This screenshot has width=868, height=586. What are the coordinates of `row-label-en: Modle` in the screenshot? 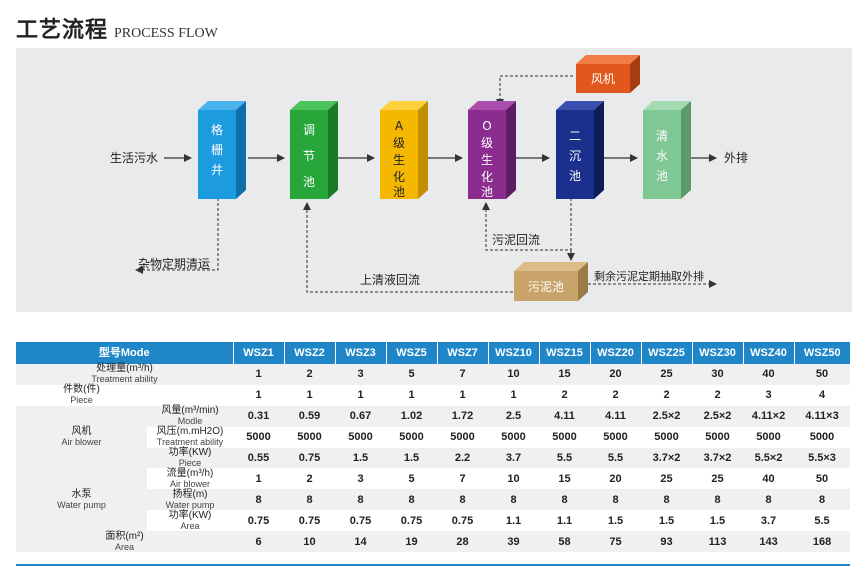 It's located at (190, 421).